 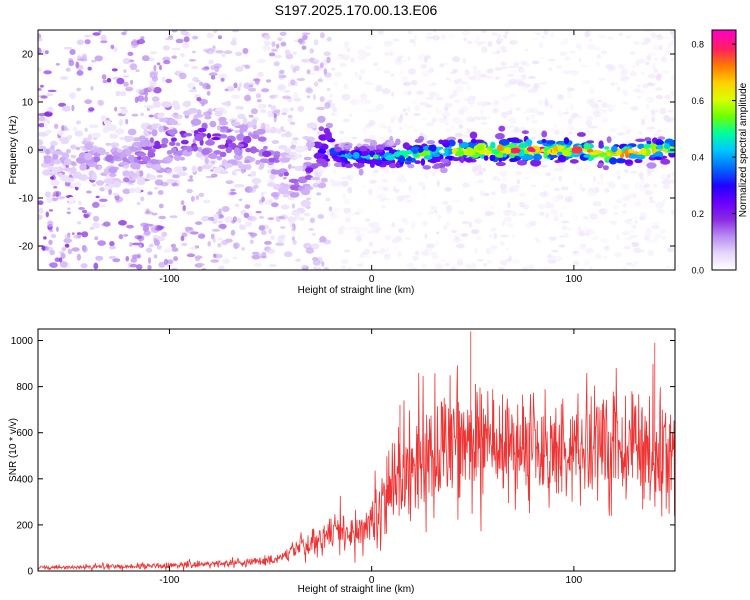 I want to click on colorbar-ticks: 0.00.20.40.60.8, so click(x=713, y=158).